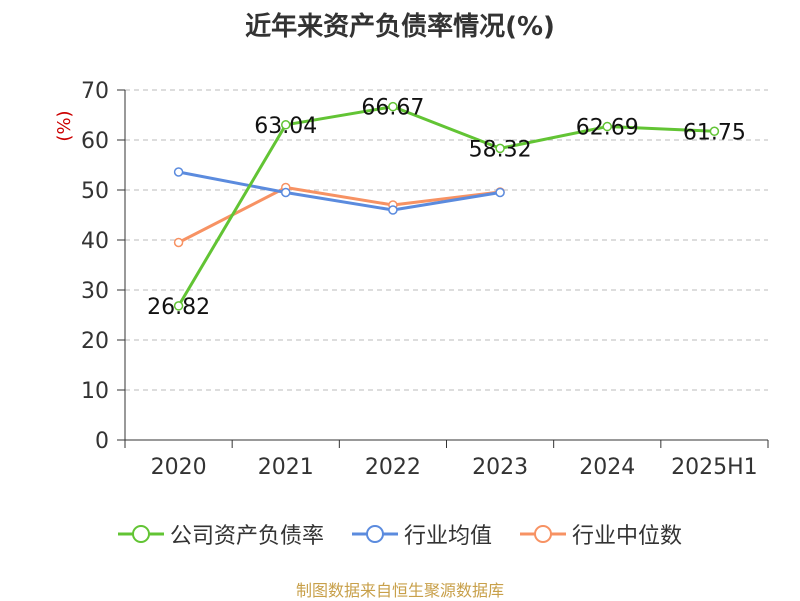 The height and width of the screenshot is (601, 800). I want to click on x-tick-label: 2022, so click(393, 467).